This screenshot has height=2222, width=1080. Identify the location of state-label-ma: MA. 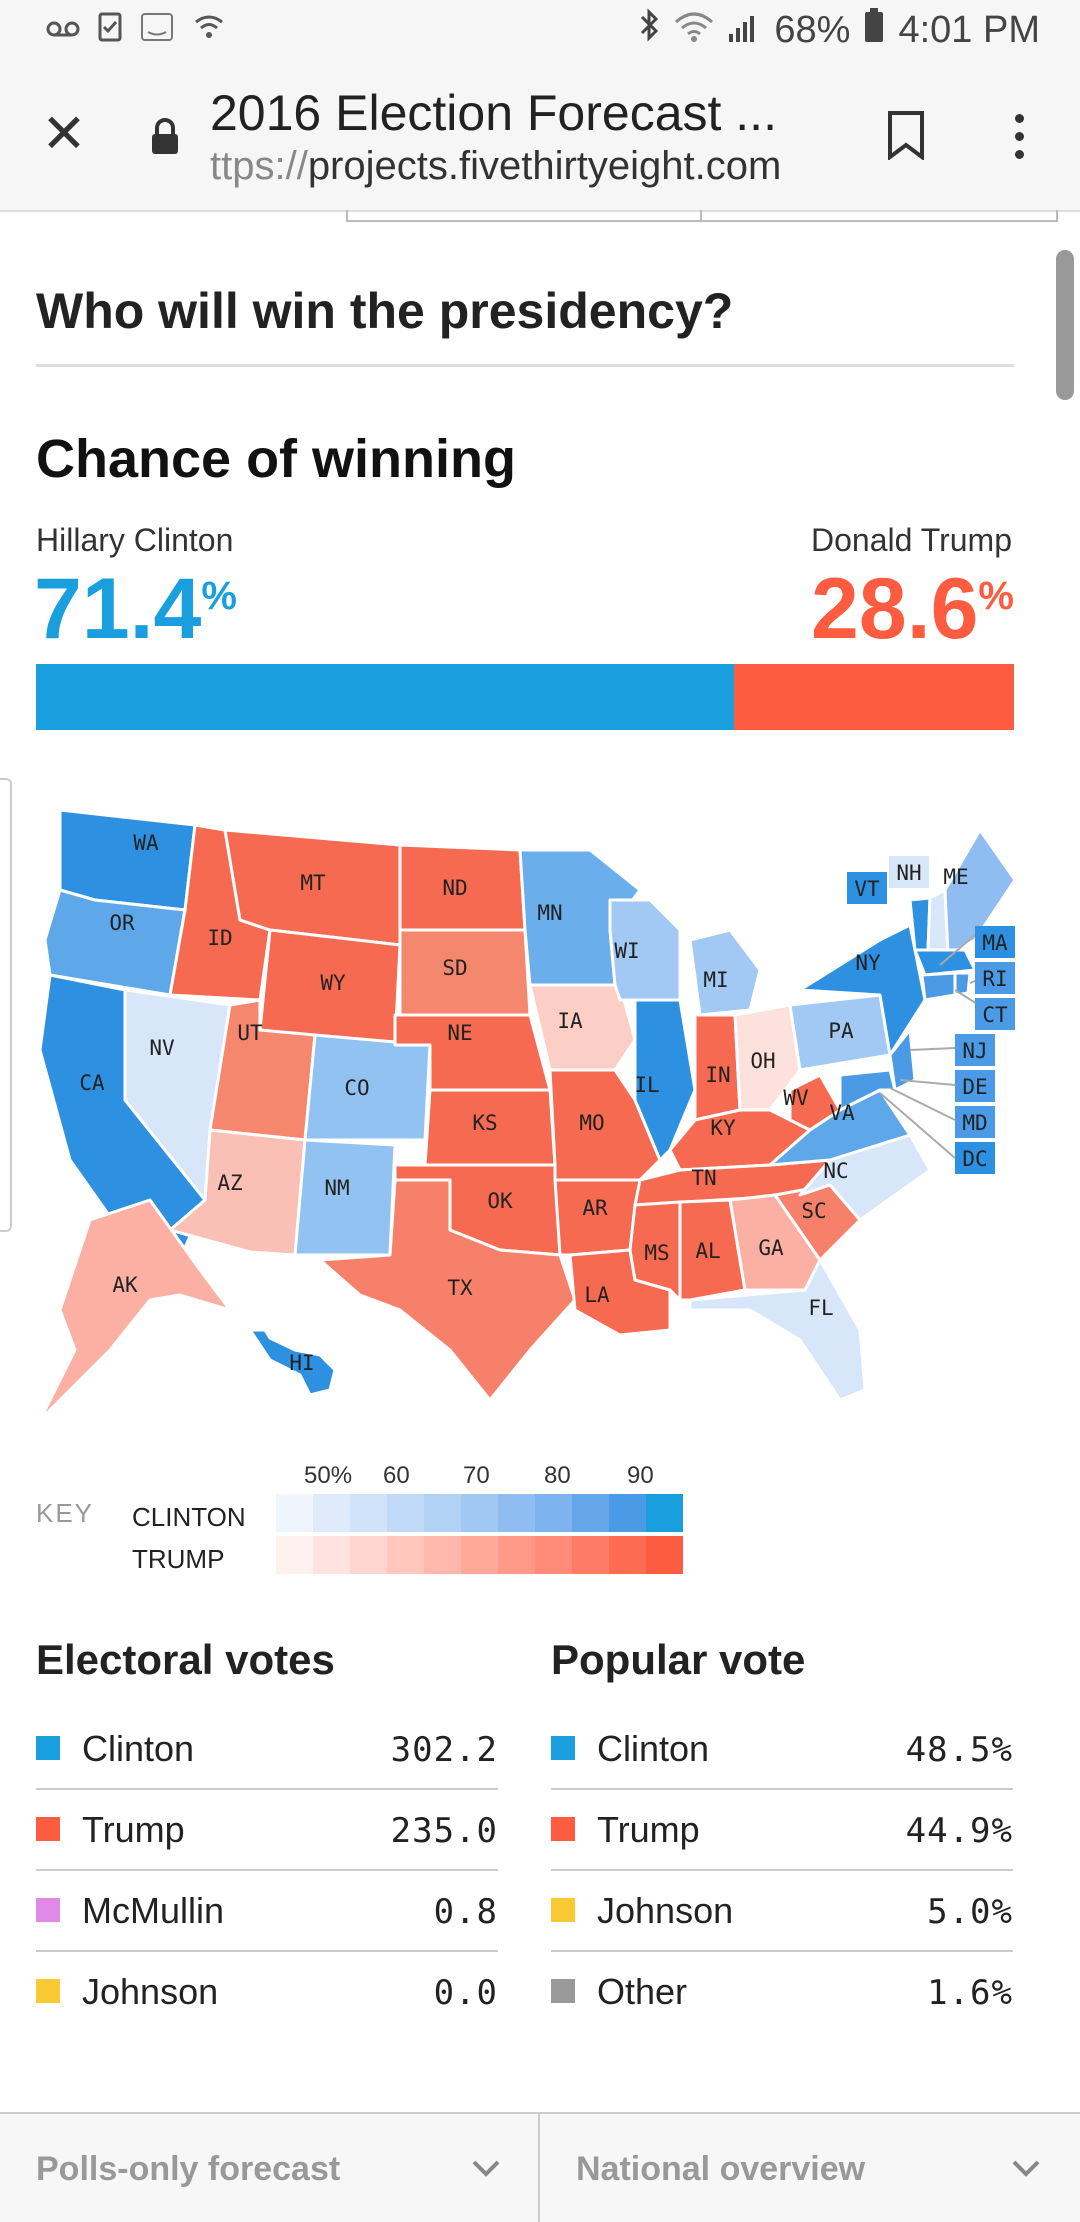
(995, 943).